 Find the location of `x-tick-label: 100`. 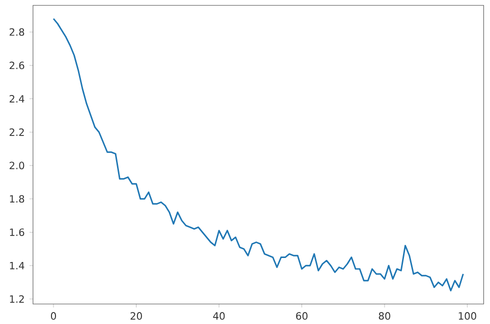

x-tick-label: 100 is located at coordinates (467, 316).